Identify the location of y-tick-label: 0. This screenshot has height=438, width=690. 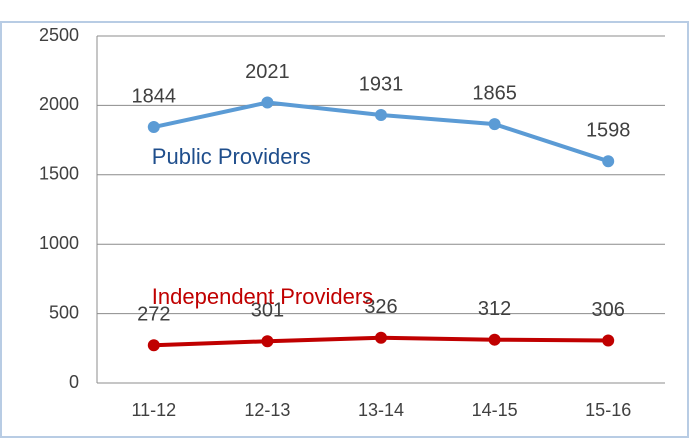
(74, 382).